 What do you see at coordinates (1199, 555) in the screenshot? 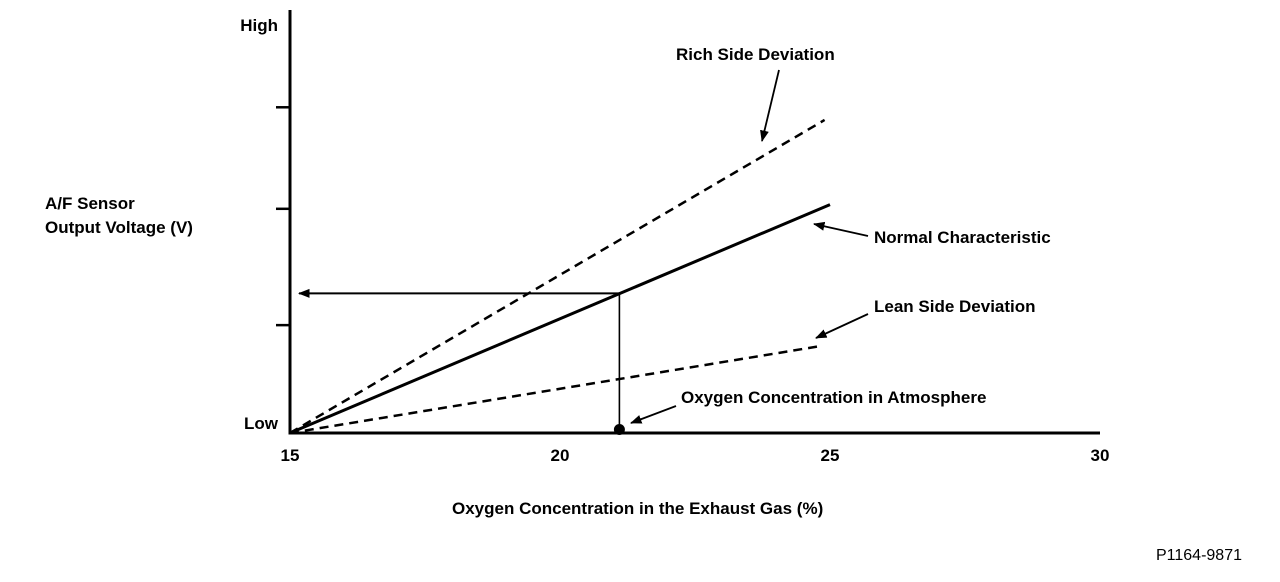
I see `figure-reference-code: P1164-9871` at bounding box center [1199, 555].